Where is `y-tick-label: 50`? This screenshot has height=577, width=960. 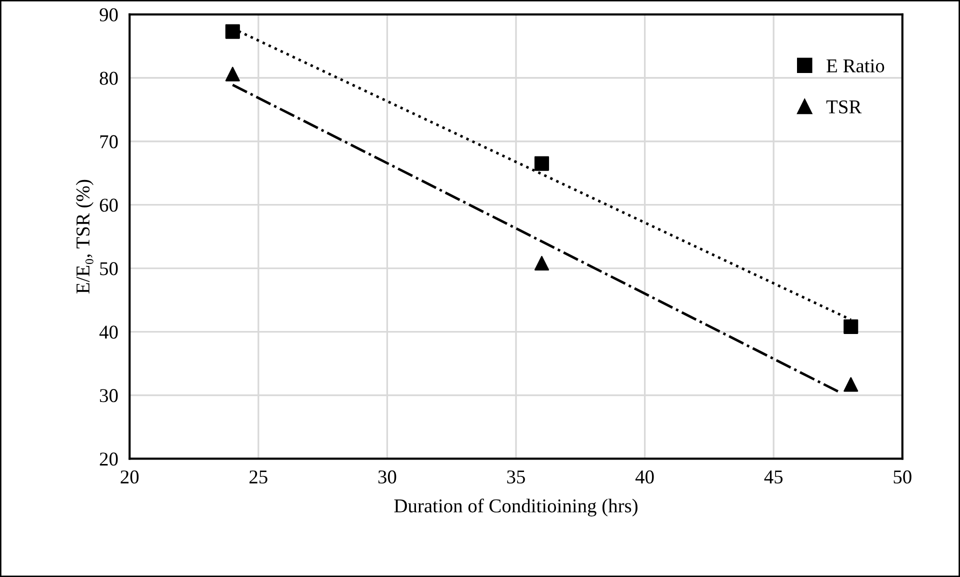 y-tick-label: 50 is located at coordinates (109, 269).